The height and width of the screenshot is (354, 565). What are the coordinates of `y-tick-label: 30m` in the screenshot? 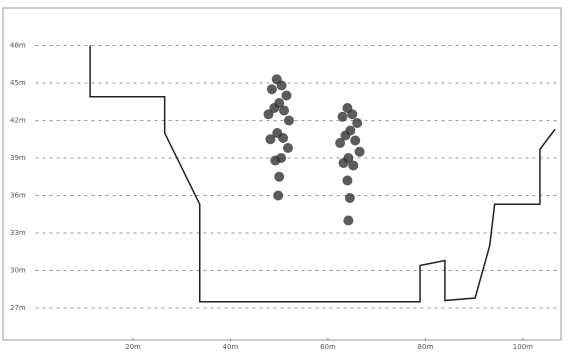 It's located at (18, 271).